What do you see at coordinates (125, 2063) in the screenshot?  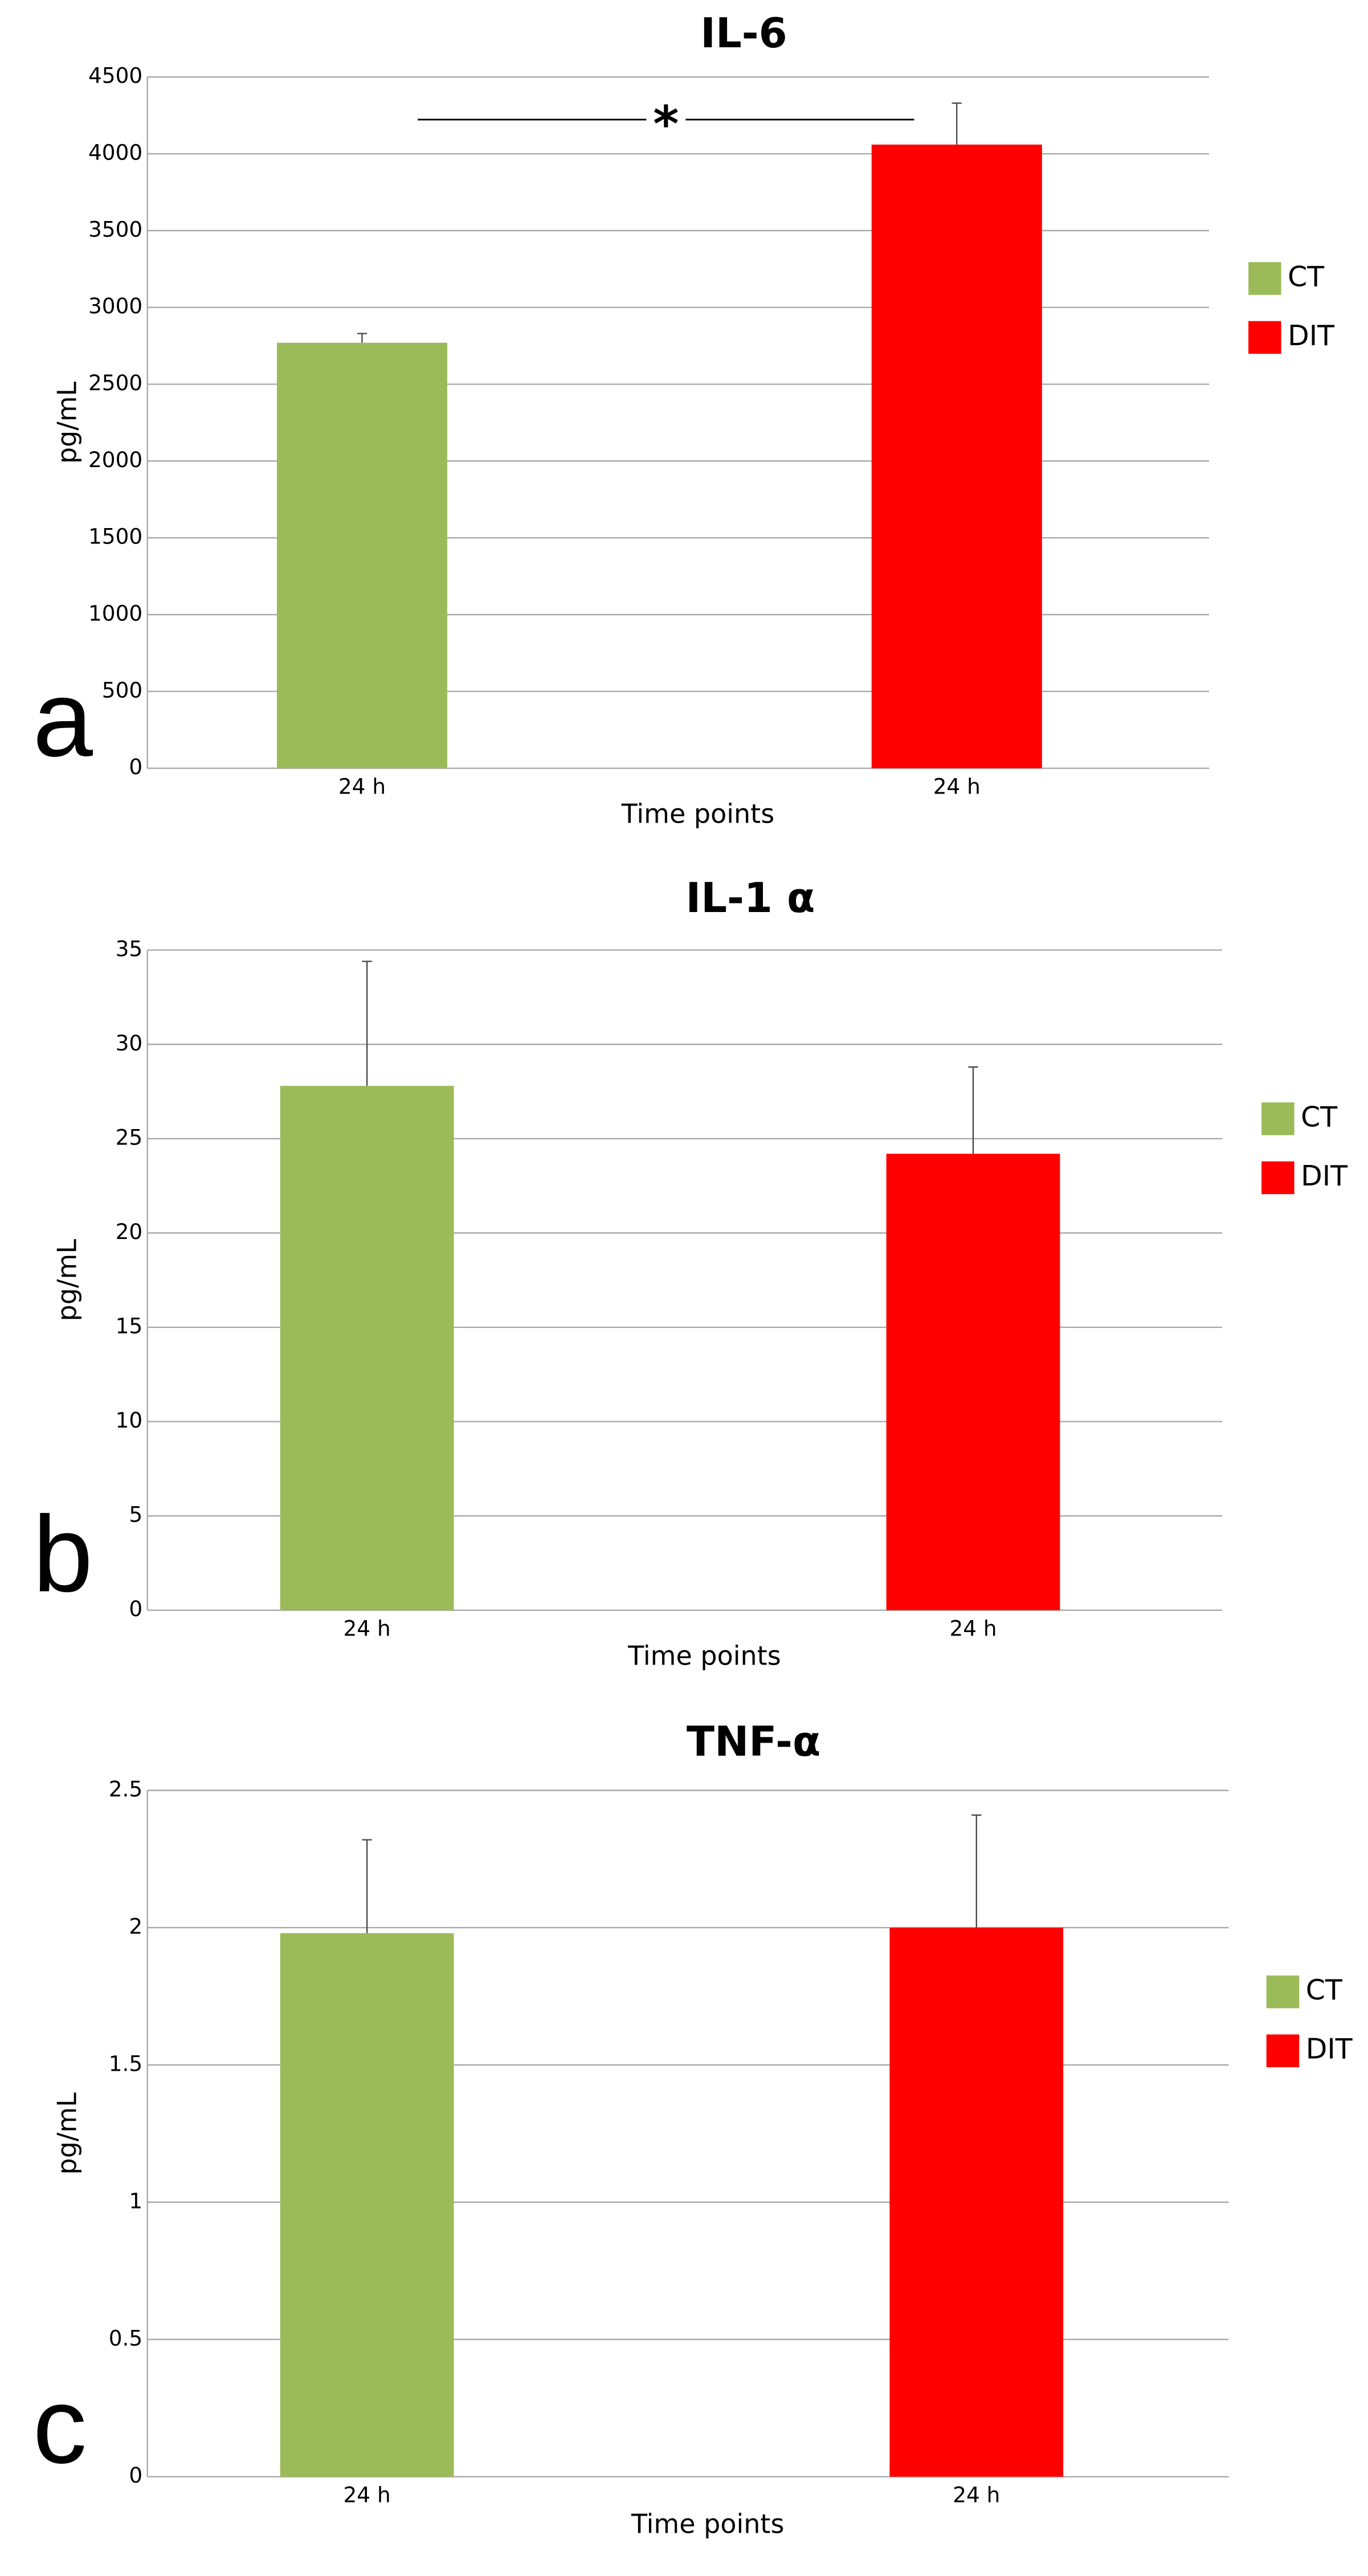 I see `y-tick-label: 1.5` at bounding box center [125, 2063].